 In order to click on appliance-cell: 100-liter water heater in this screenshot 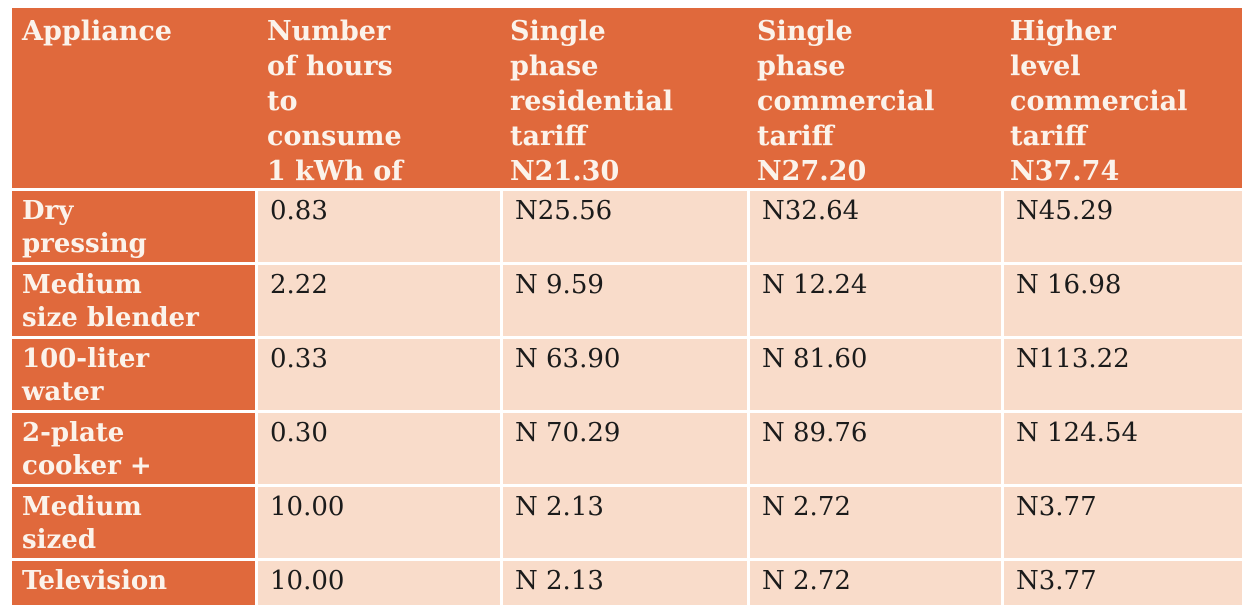, I will do `click(133, 374)`.